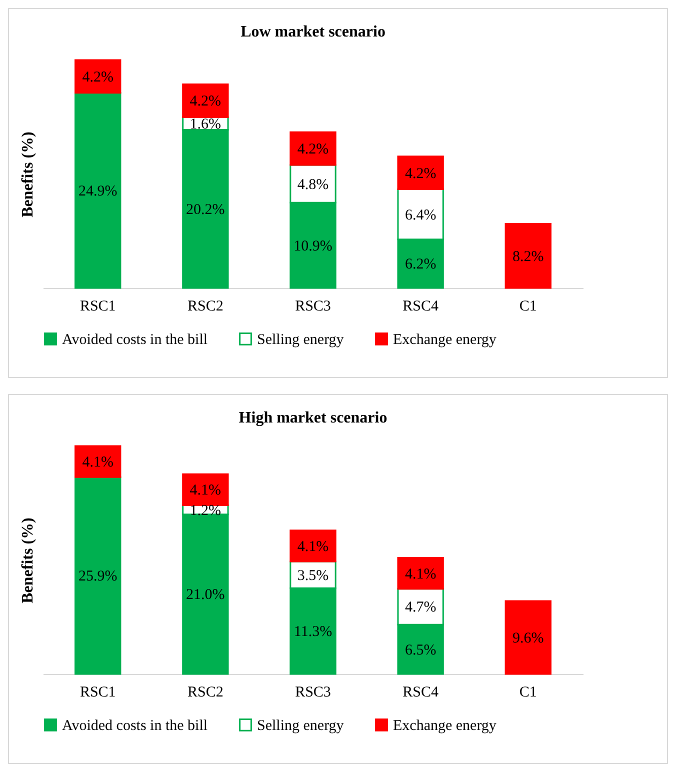 The height and width of the screenshot is (784, 675). I want to click on data-label: 24.9%, so click(98, 191).